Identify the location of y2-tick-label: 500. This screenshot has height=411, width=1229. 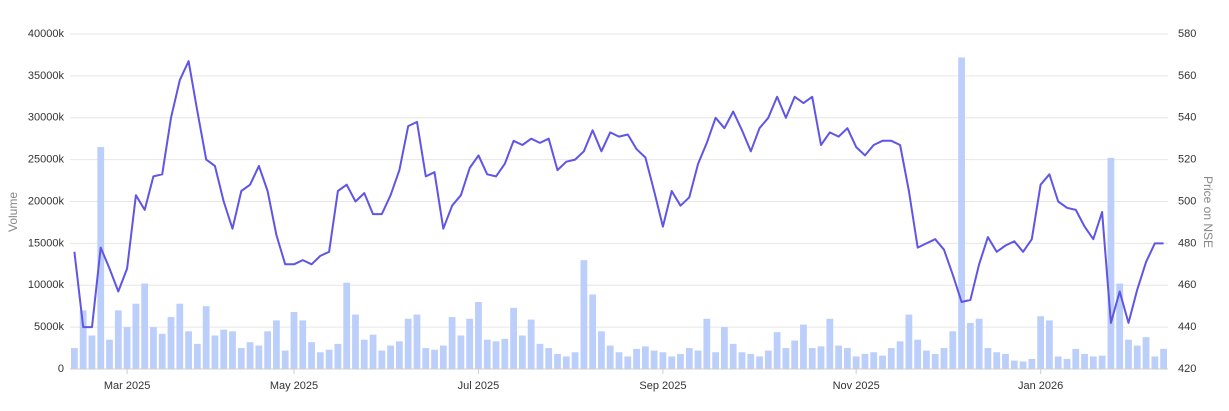
(1187, 201).